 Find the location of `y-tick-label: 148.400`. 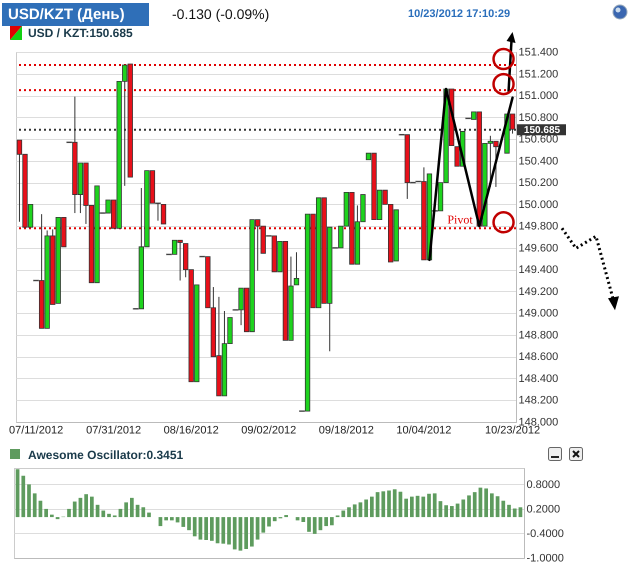

y-tick-label: 148.400 is located at coordinates (538, 378).